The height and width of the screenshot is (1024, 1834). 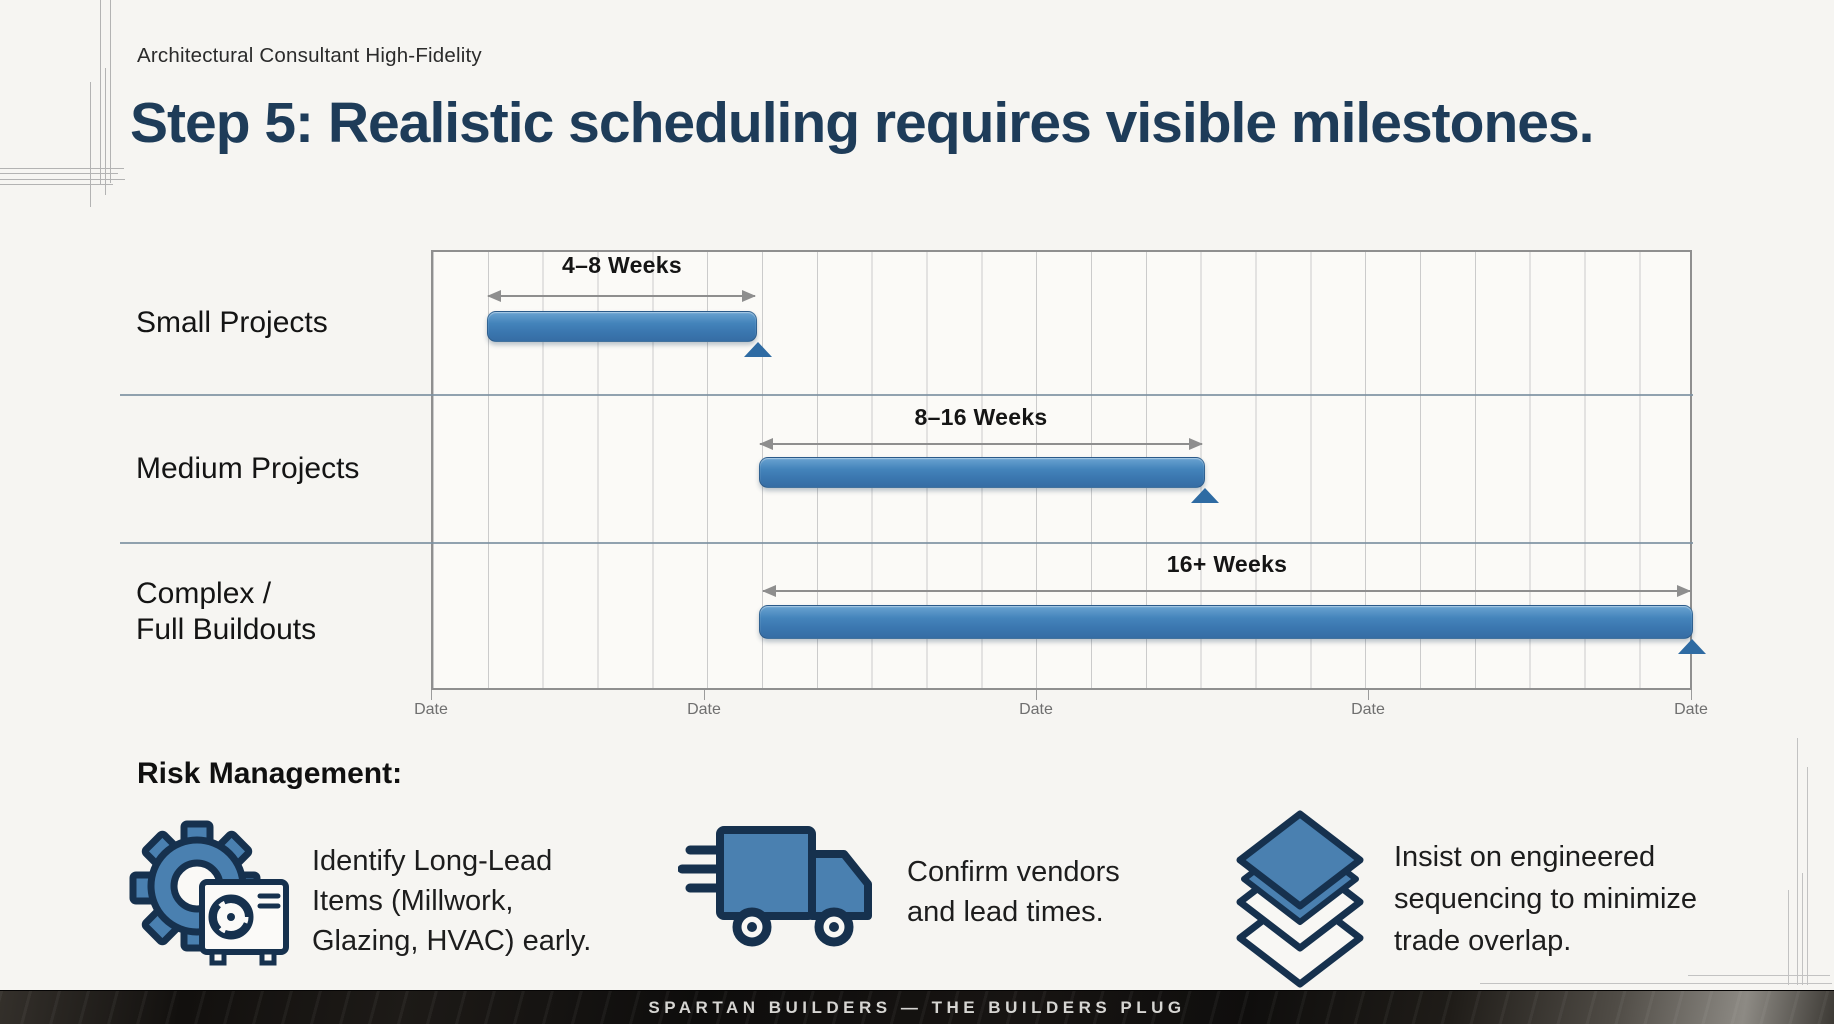 What do you see at coordinates (982, 472) in the screenshot?
I see `gantt-bar-medium` at bounding box center [982, 472].